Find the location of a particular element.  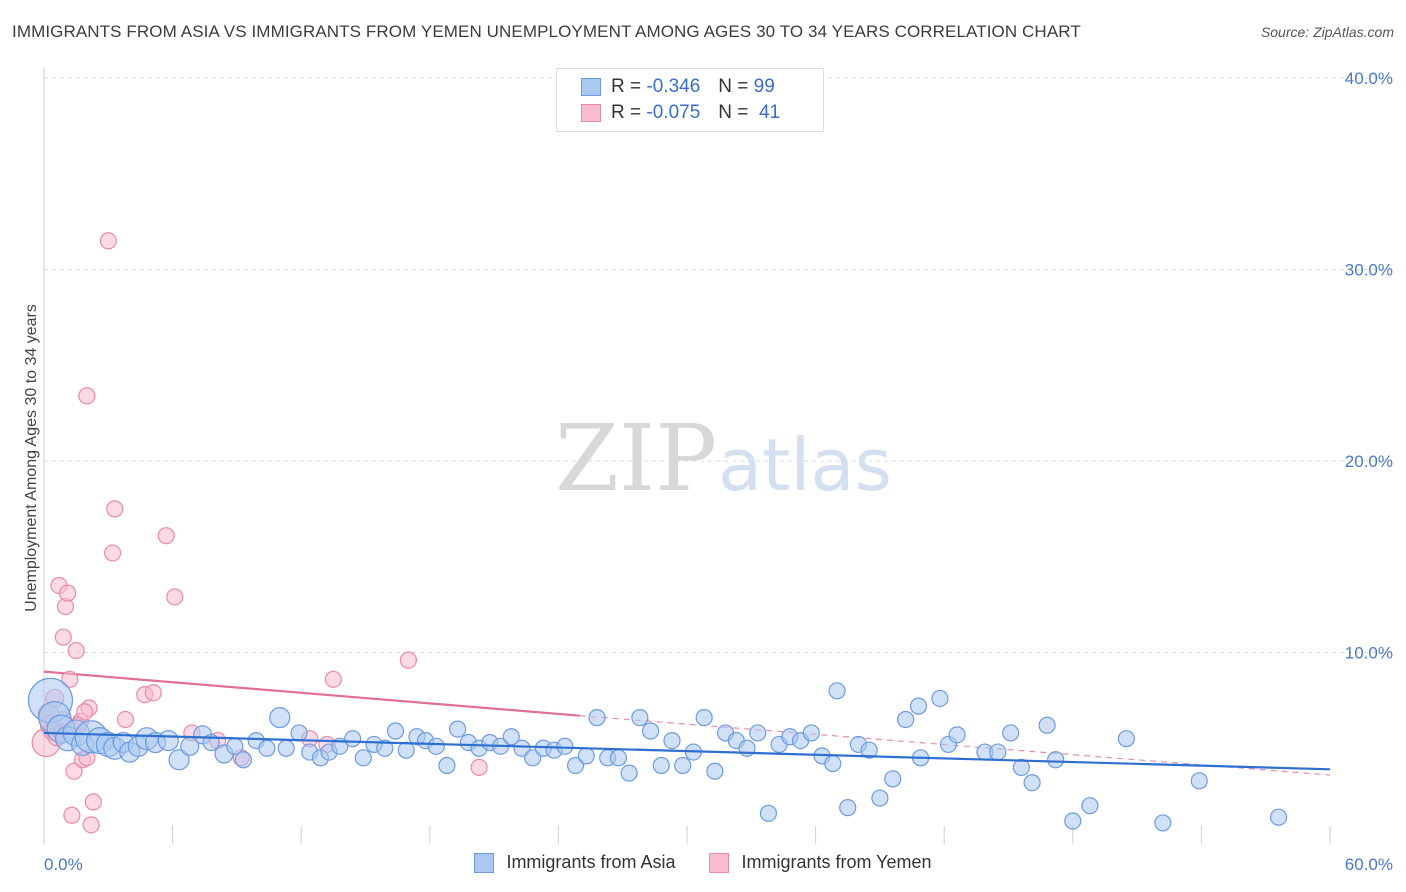

legend-n-value: 99 is located at coordinates (764, 86).